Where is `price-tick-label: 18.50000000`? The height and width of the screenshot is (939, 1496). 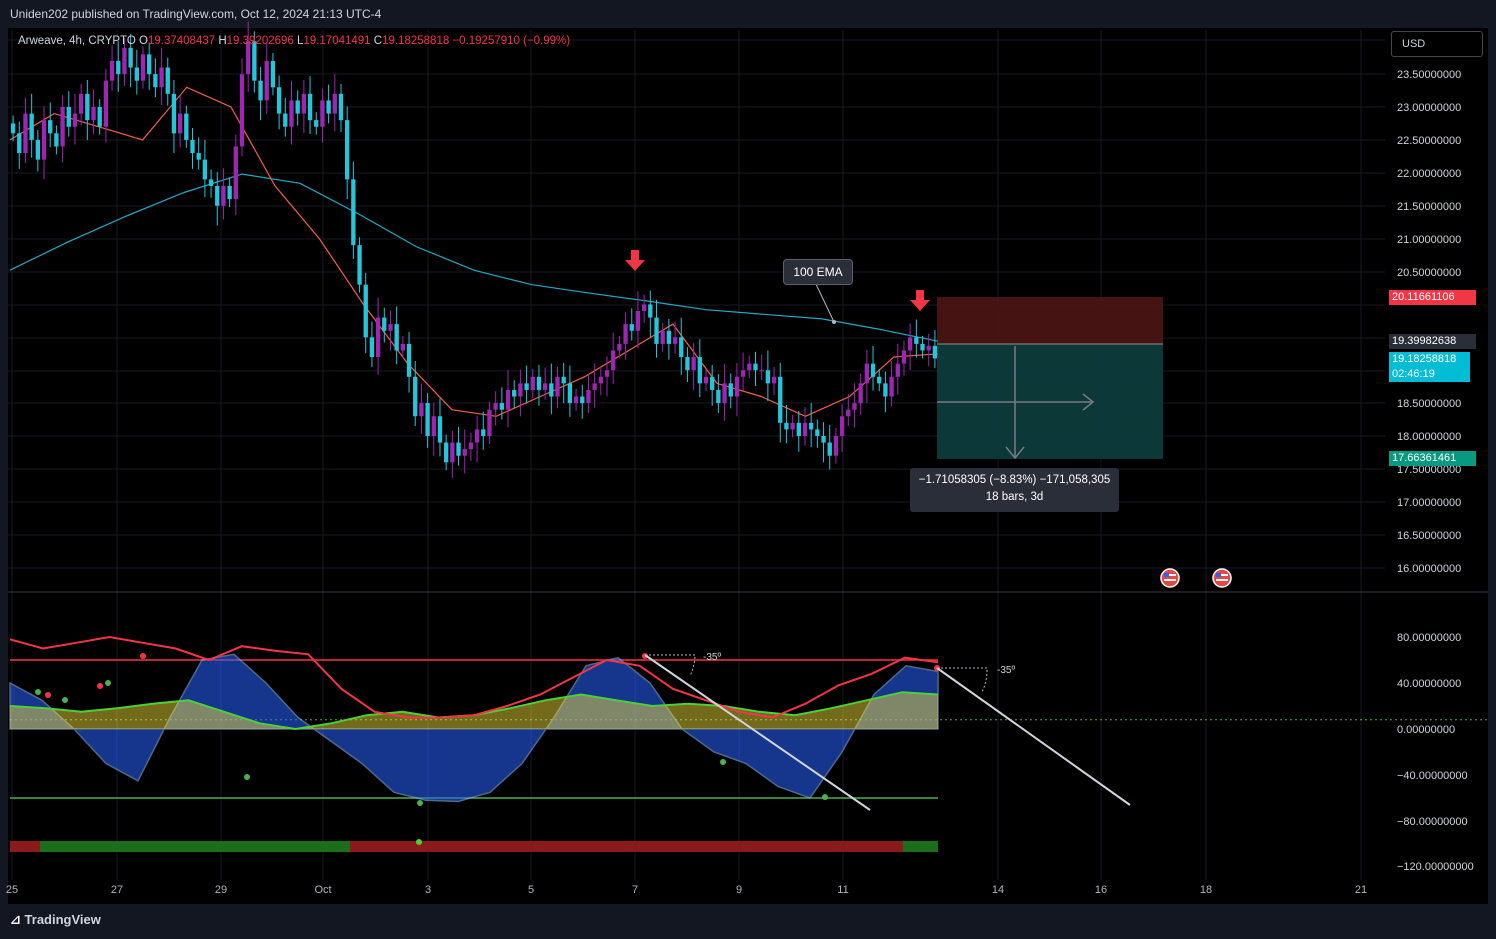
price-tick-label: 18.50000000 is located at coordinates (1429, 404).